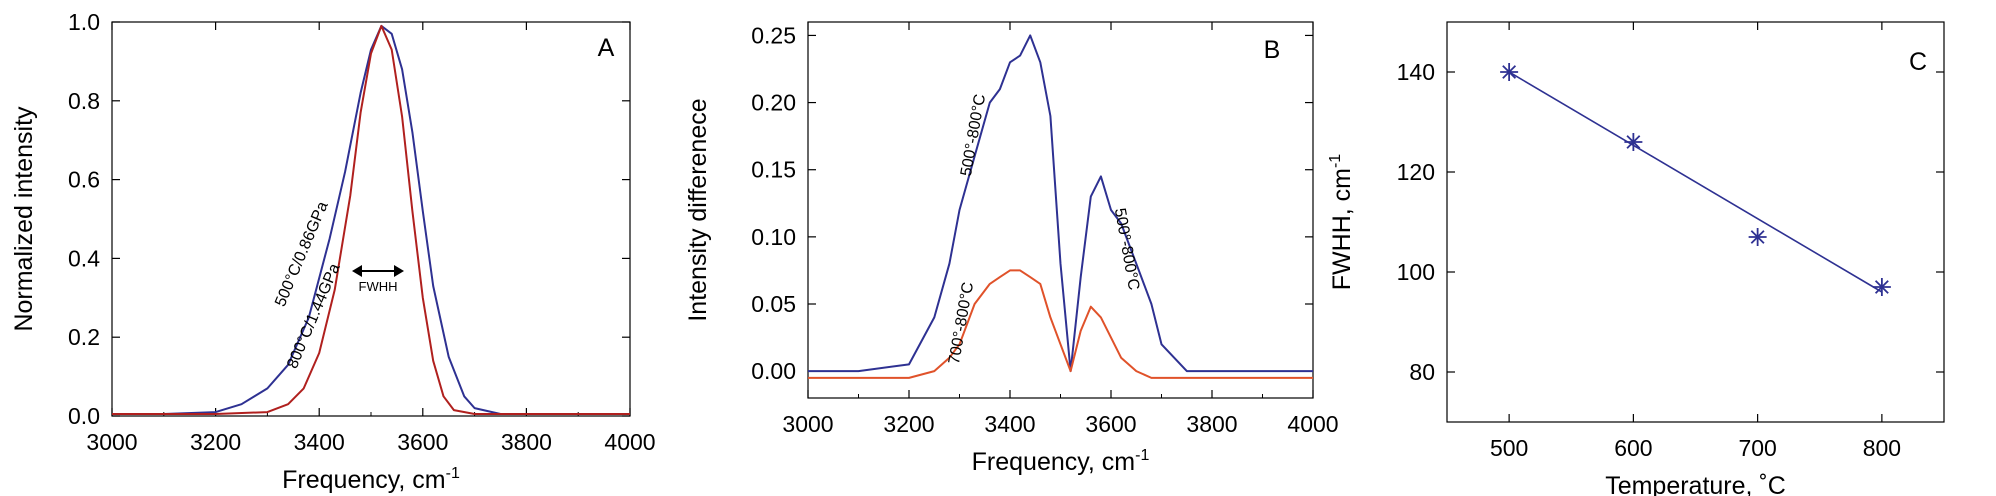 The height and width of the screenshot is (496, 1996). I want to click on fit-line, so click(1695, 182).